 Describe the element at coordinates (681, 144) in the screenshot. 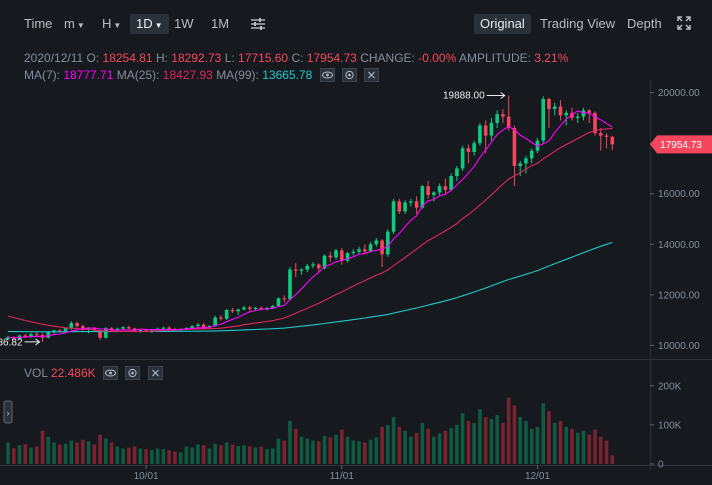

I see `current-price-badge` at that location.